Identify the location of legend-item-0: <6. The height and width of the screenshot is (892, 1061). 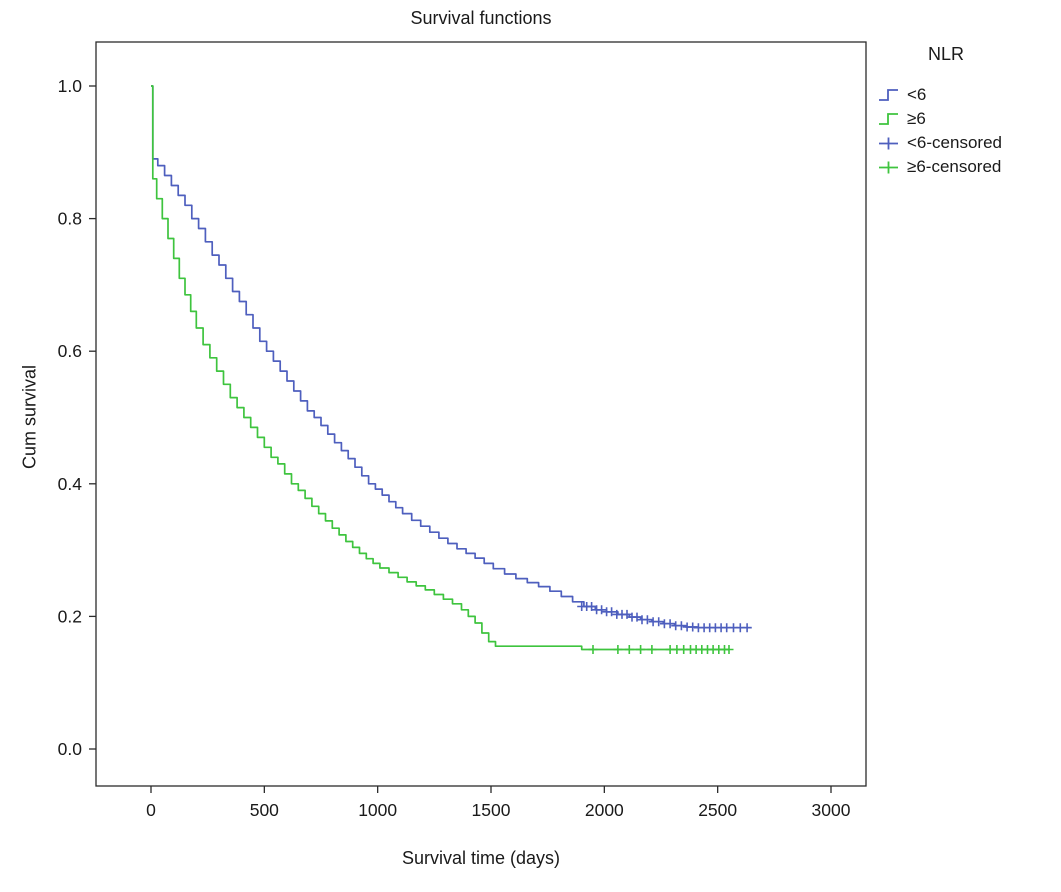
(968, 95).